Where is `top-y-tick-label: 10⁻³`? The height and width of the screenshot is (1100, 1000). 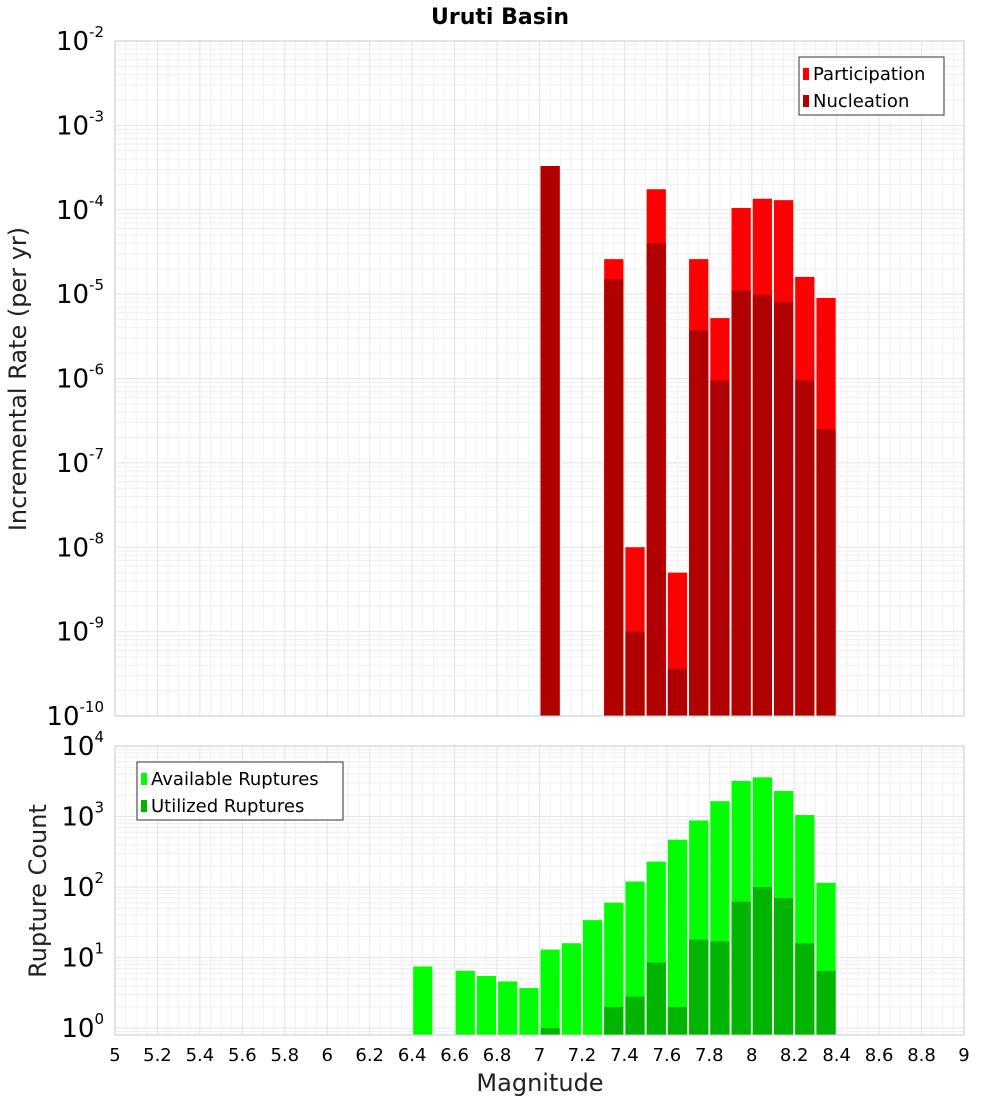
top-y-tick-label: 10⁻³ is located at coordinates (80, 124).